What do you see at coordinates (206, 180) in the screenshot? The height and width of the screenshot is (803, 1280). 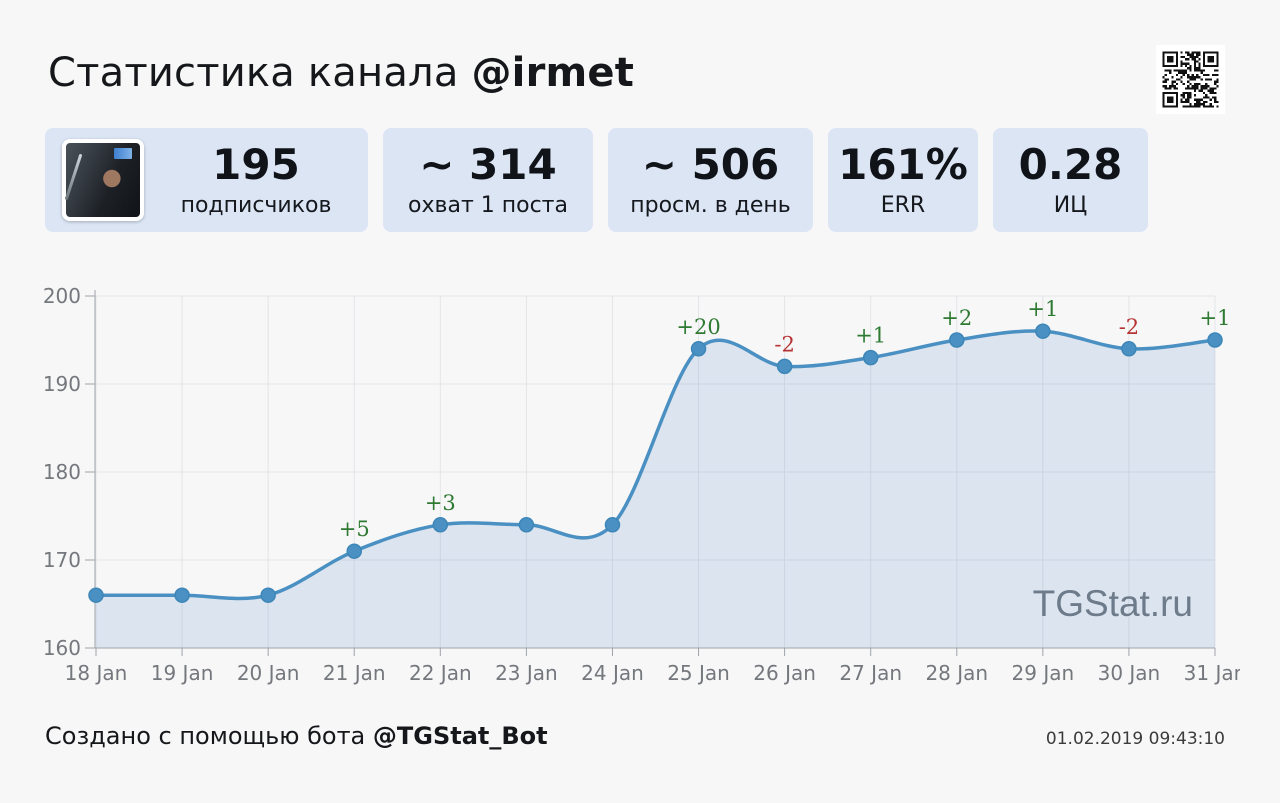 I see `stat-card-subscribers: 195 подписчиков` at bounding box center [206, 180].